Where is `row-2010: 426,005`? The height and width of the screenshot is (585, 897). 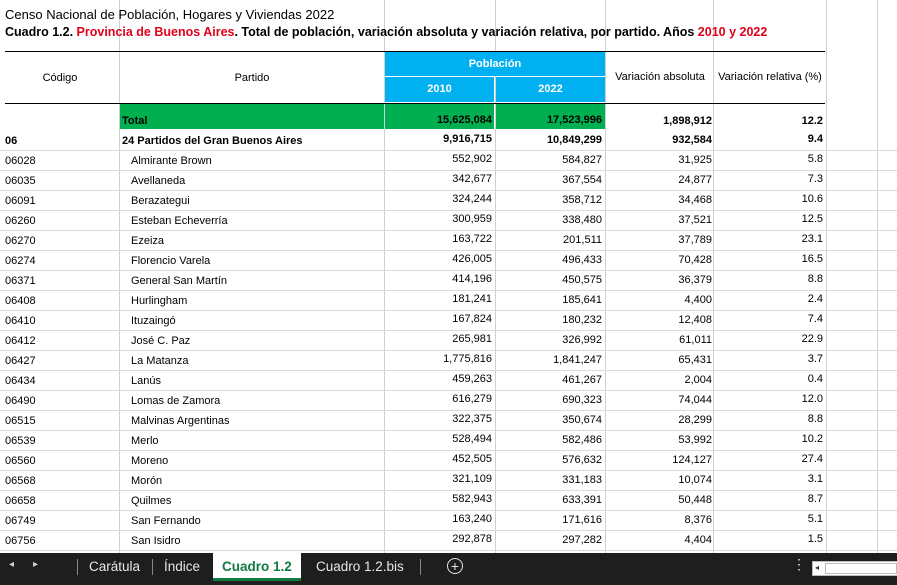 row-2010: 426,005 is located at coordinates (472, 259).